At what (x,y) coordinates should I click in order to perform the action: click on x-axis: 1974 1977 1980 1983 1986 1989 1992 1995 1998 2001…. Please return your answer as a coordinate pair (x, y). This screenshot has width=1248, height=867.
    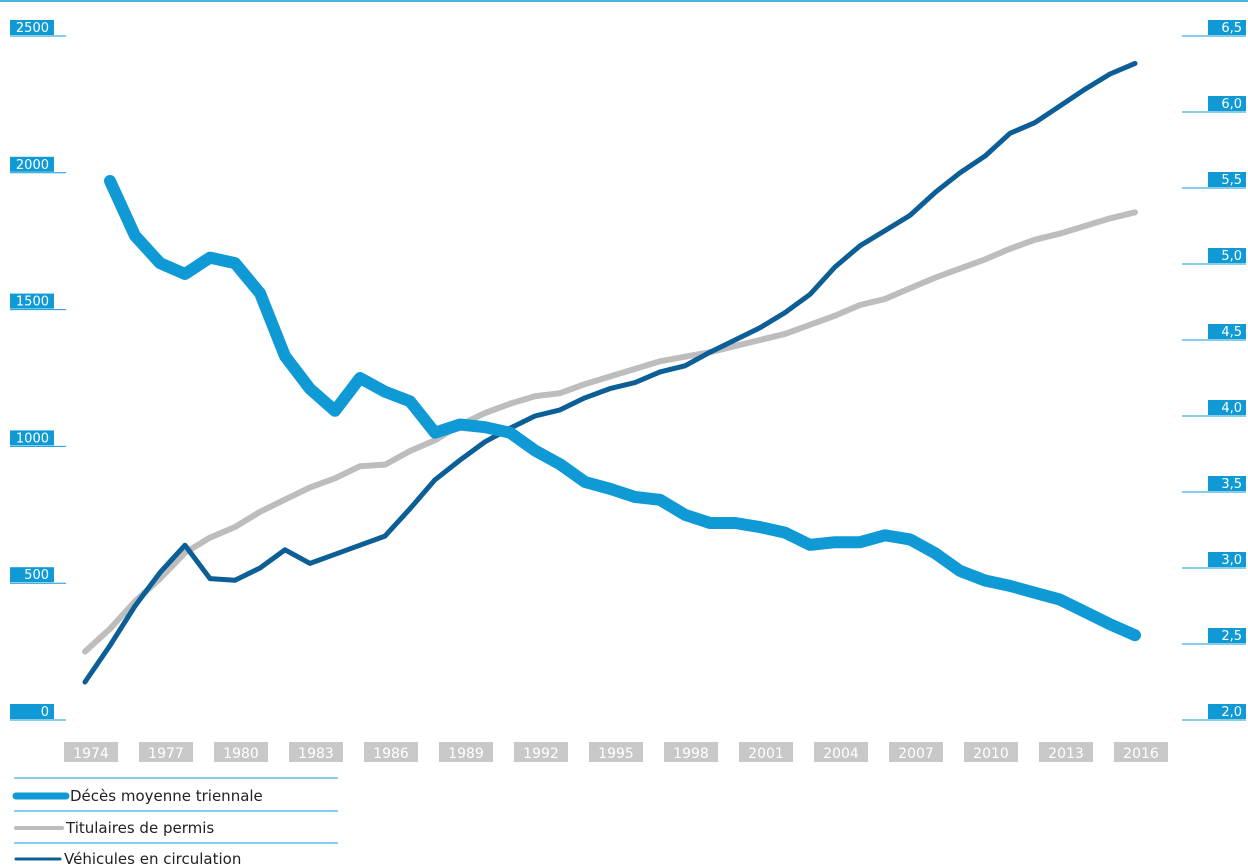
    Looking at the image, I should click on (616, 752).